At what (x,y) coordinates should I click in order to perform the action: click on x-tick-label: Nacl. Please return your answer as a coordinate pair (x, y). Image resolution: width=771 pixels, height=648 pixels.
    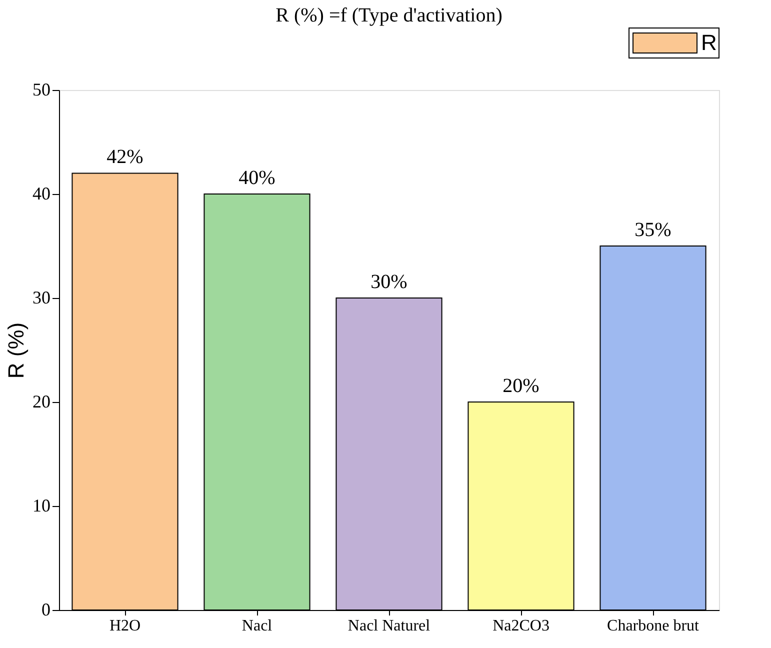
    Looking at the image, I should click on (257, 626).